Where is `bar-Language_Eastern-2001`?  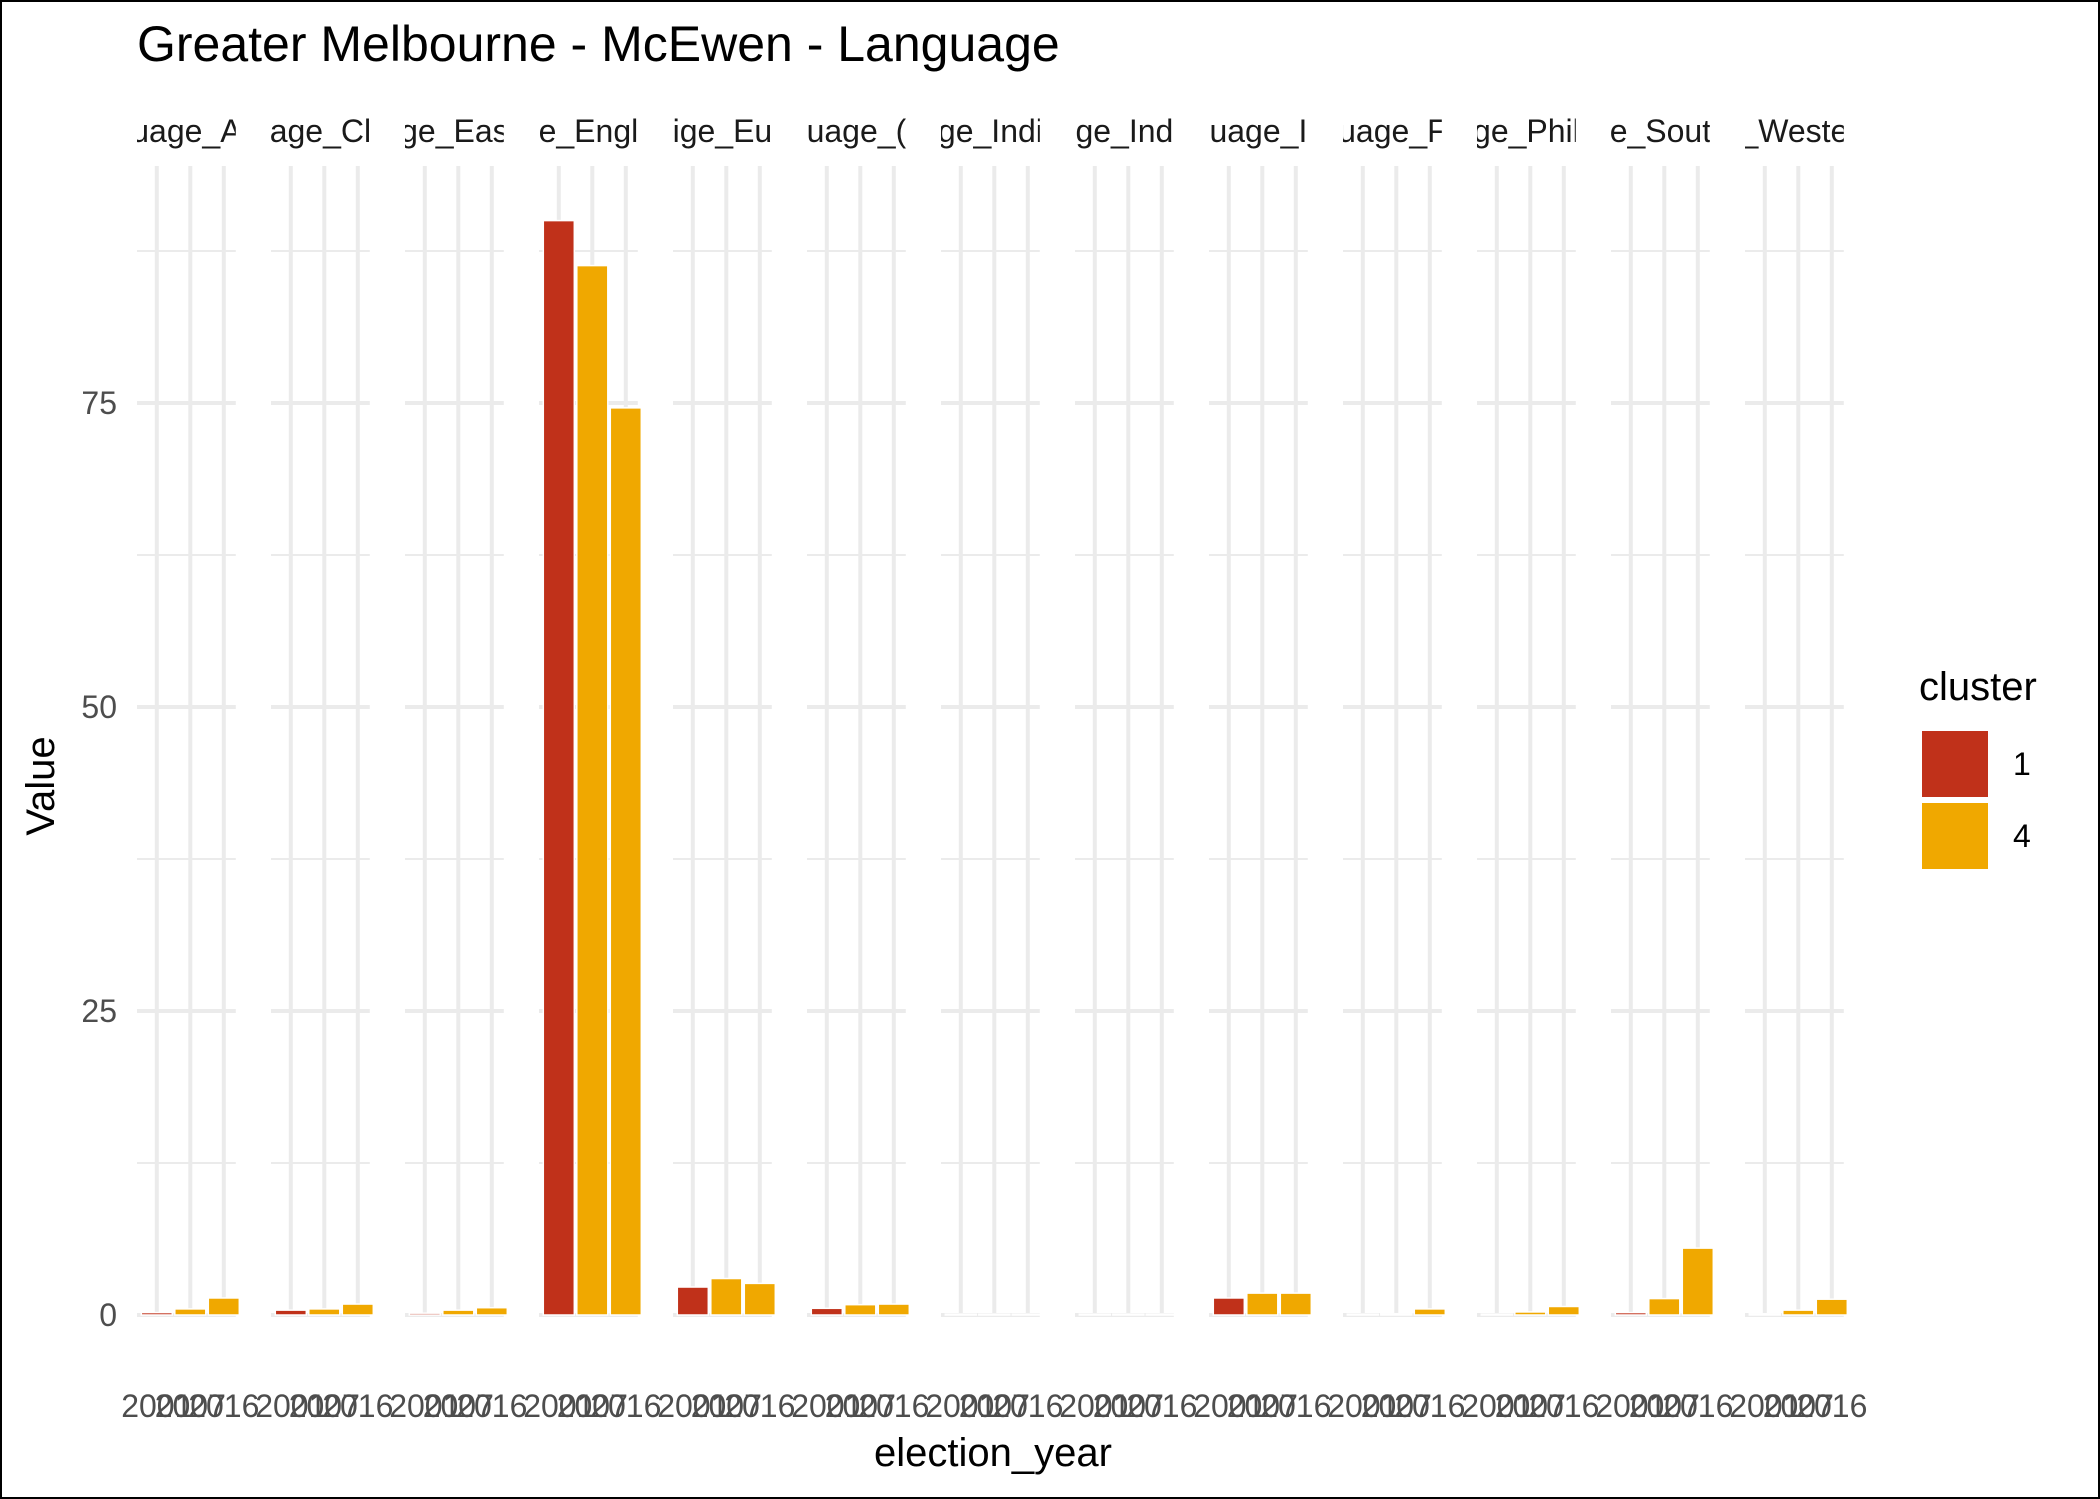 bar-Language_Eastern-2001 is located at coordinates (425, 1314).